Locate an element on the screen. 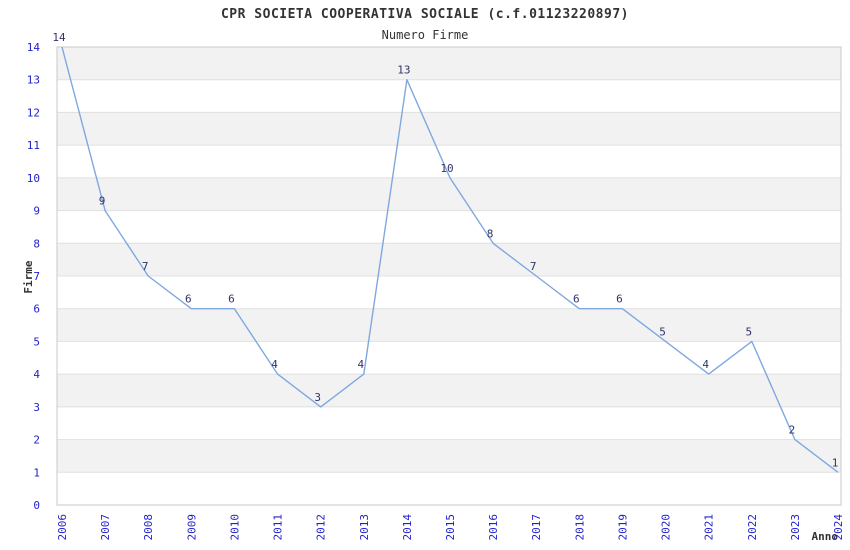  x-tick-label: 2018 is located at coordinates (579, 527).